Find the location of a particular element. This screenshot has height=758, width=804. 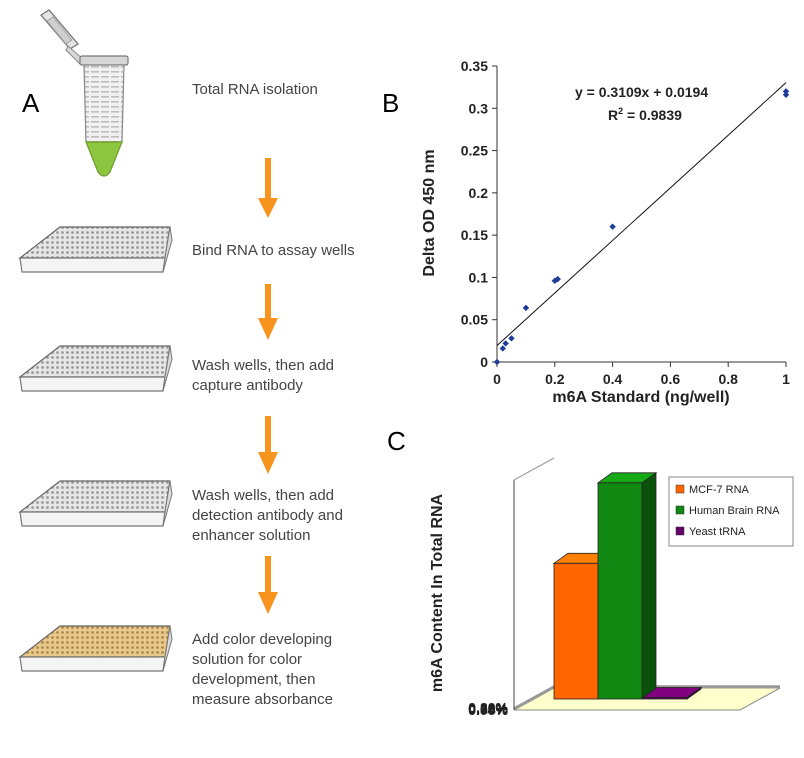

bar-y-tick-label: 0.00% is located at coordinates (488, 710).